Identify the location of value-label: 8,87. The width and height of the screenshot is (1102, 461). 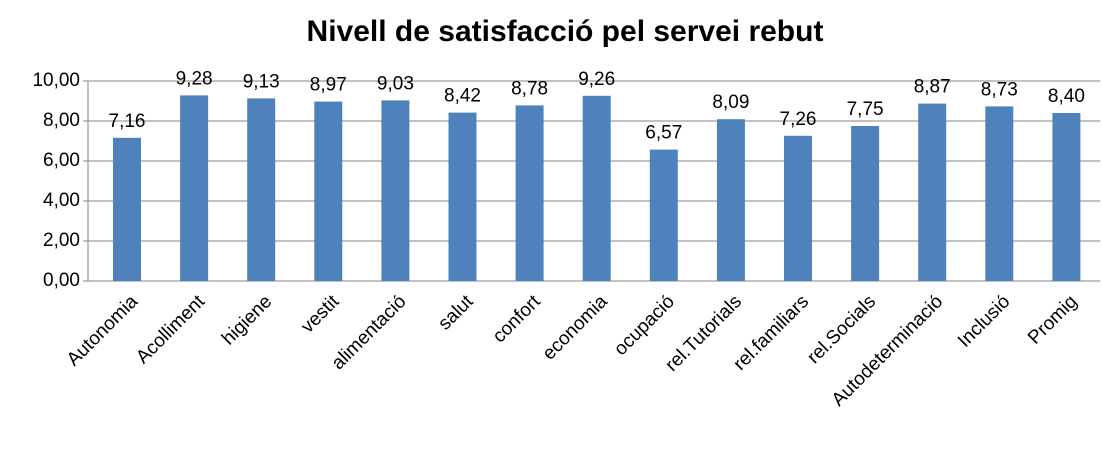
(932, 87).